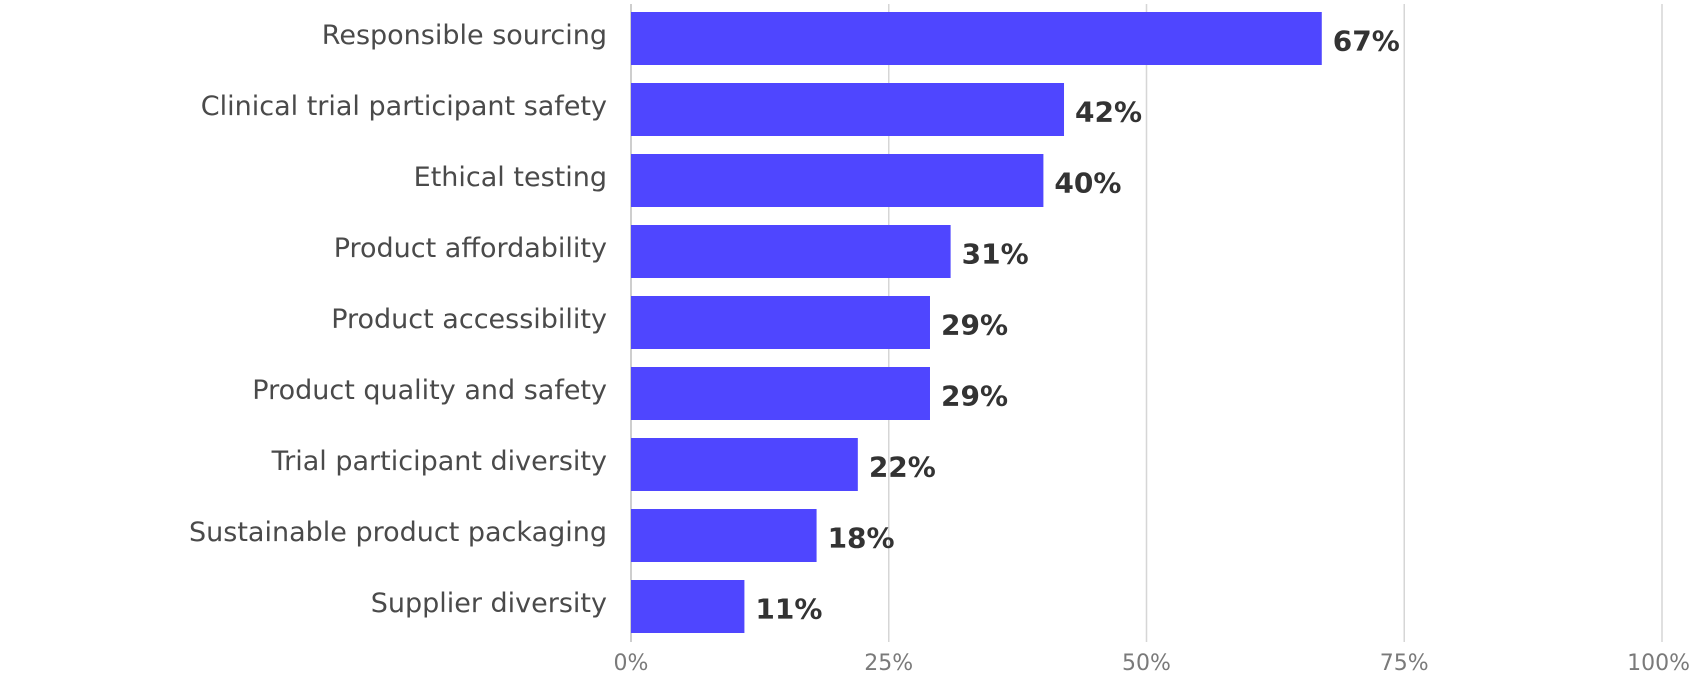  What do you see at coordinates (1658, 663) in the screenshot?
I see `x-tick-label: 100%` at bounding box center [1658, 663].